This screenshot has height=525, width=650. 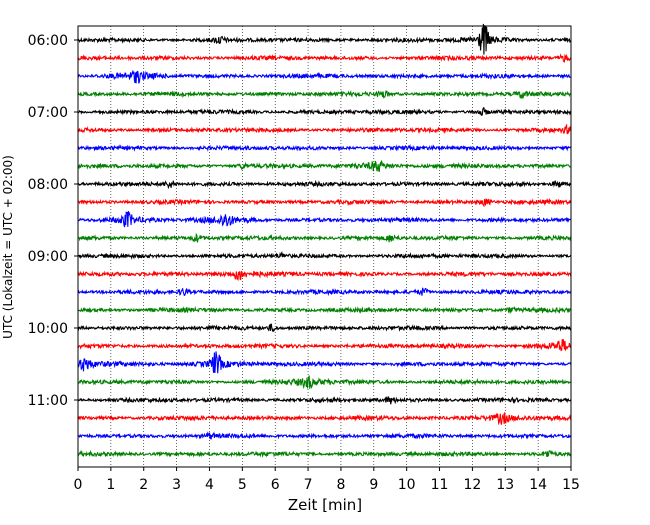 I want to click on x-tick-label: 13, so click(x=505, y=485).